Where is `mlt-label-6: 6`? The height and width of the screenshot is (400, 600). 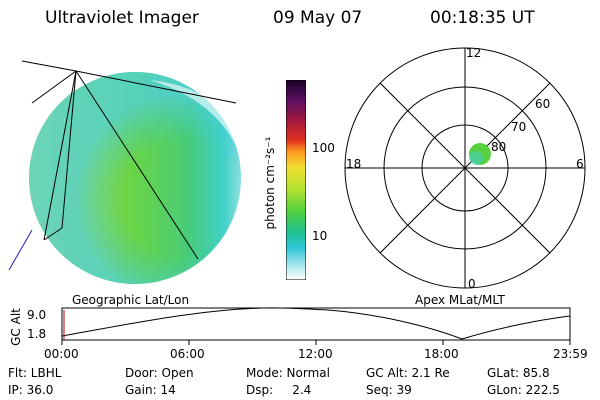 mlt-label-6: 6 is located at coordinates (580, 164).